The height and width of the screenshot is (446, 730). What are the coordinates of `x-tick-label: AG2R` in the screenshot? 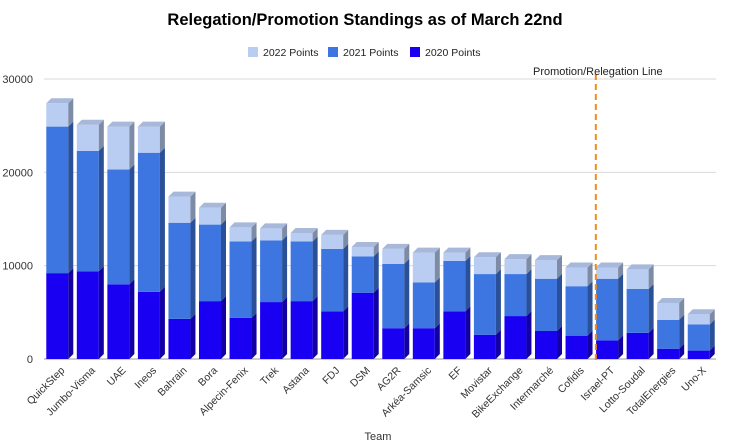 It's located at (389, 378).